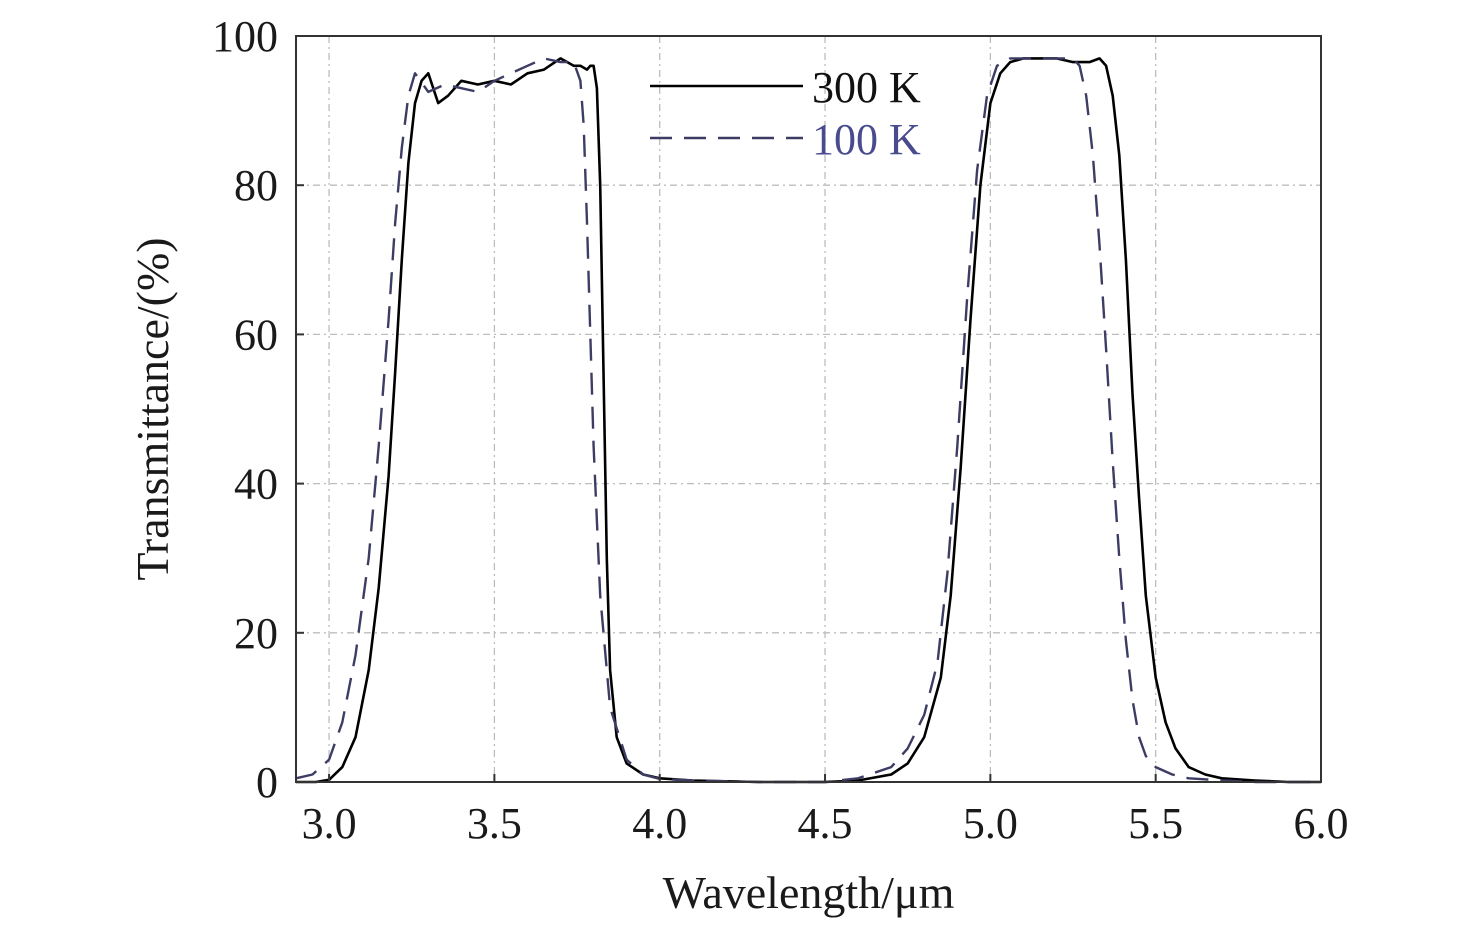  Describe the element at coordinates (152, 408) in the screenshot. I see `y-axis-title: Transmittance/(%)` at that location.